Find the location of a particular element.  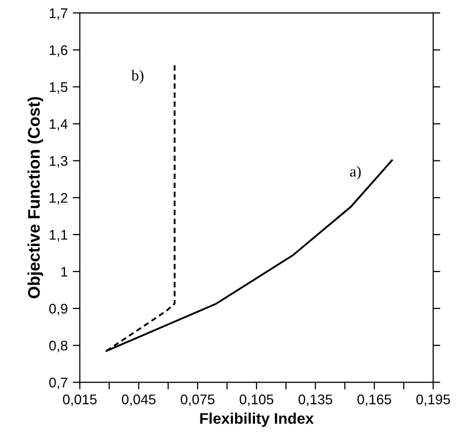

y-tick-label: 0,8 is located at coordinates (58, 346).